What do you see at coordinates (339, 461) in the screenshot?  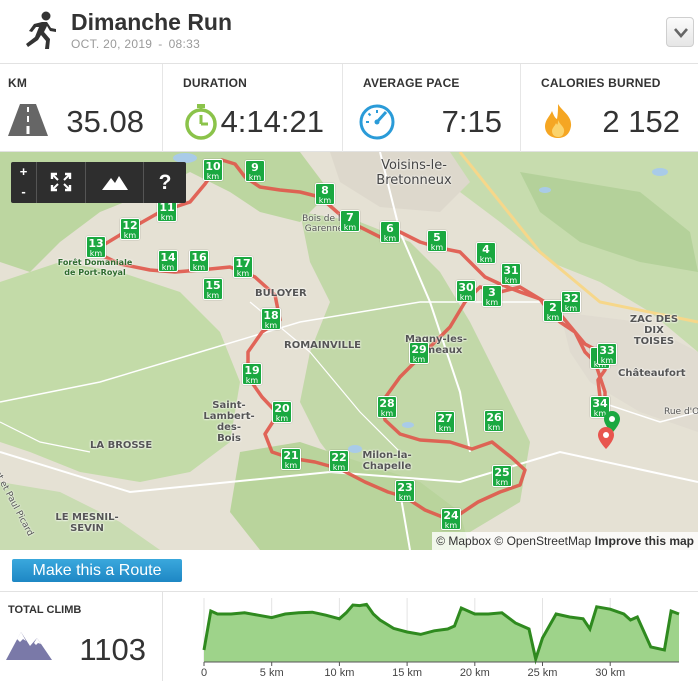 I see `km-marker: 22 km` at bounding box center [339, 461].